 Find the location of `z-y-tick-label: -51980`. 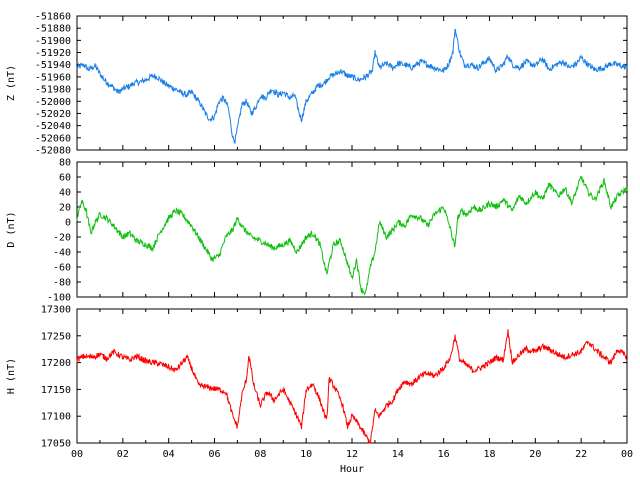

z-y-tick-label: -51980 is located at coordinates (53, 90).